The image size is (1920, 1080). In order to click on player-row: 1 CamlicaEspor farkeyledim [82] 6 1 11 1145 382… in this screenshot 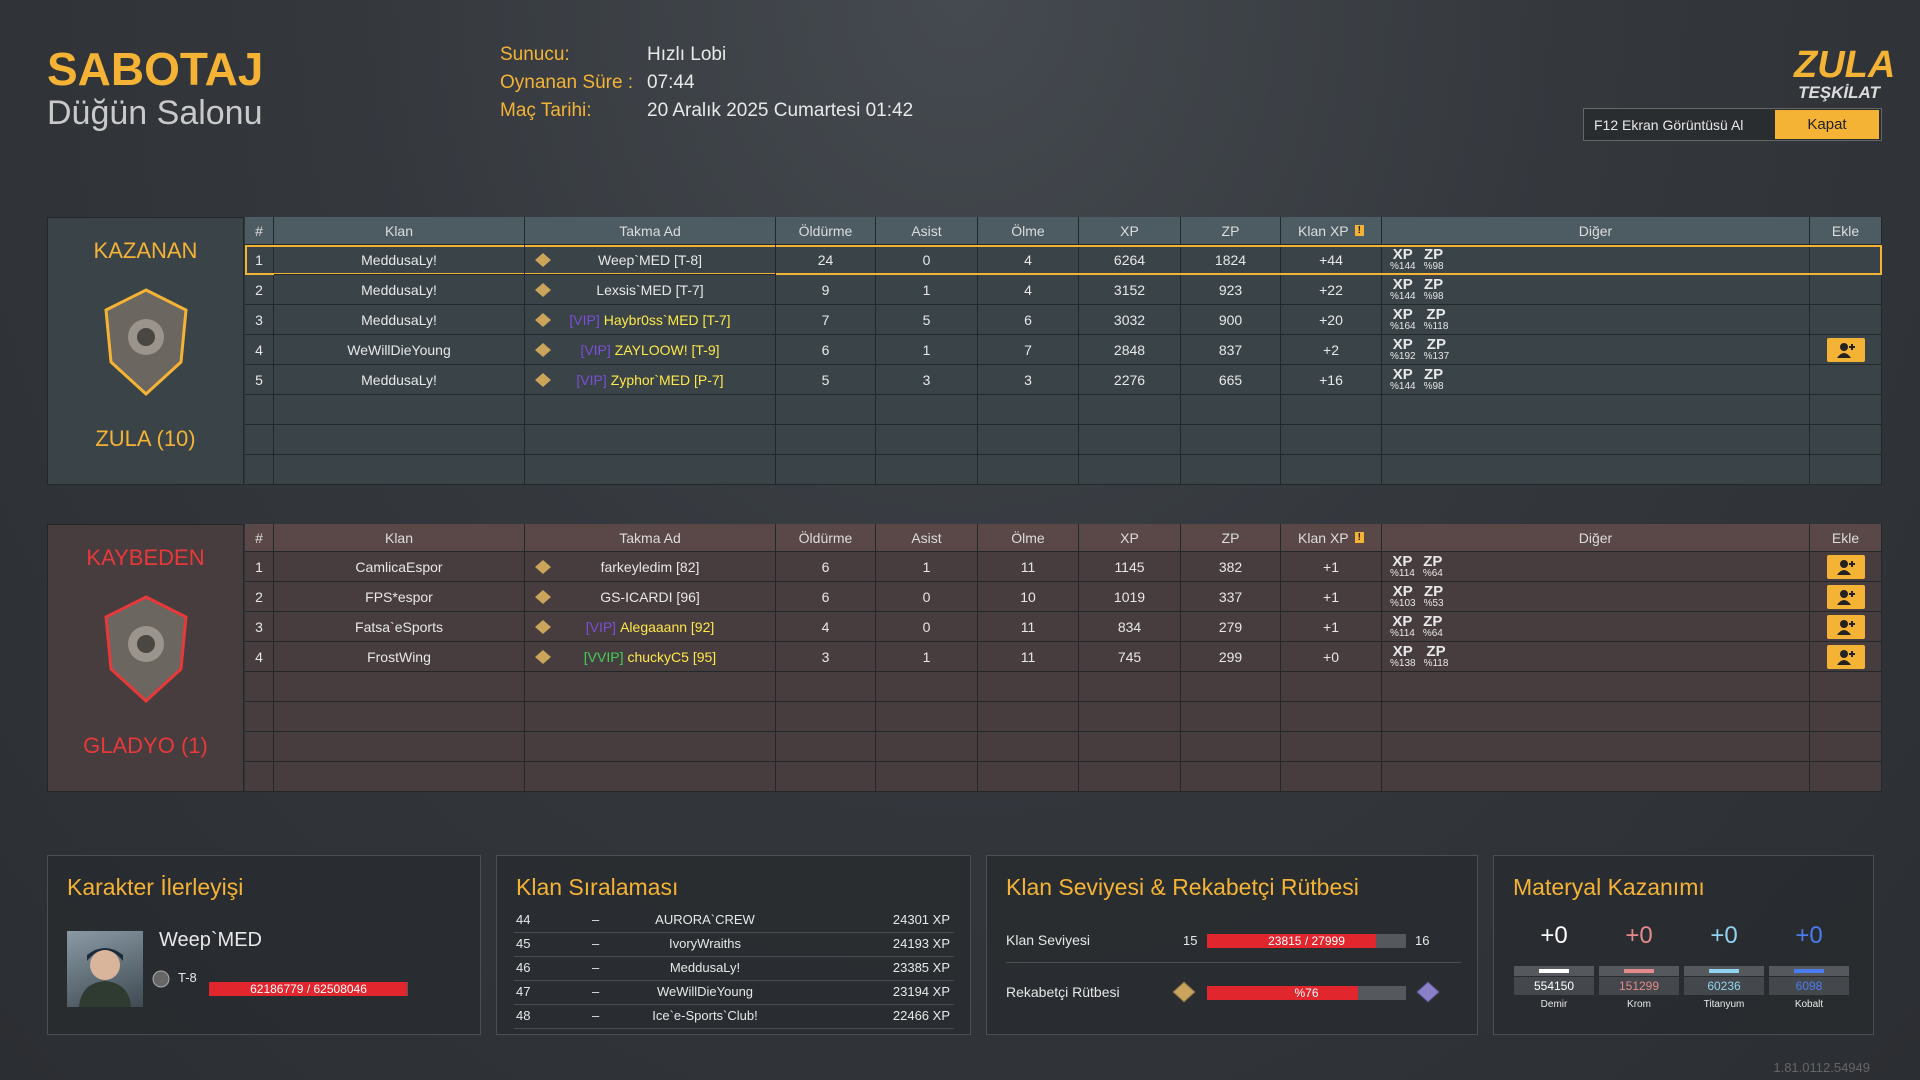, I will do `click(1063, 567)`.